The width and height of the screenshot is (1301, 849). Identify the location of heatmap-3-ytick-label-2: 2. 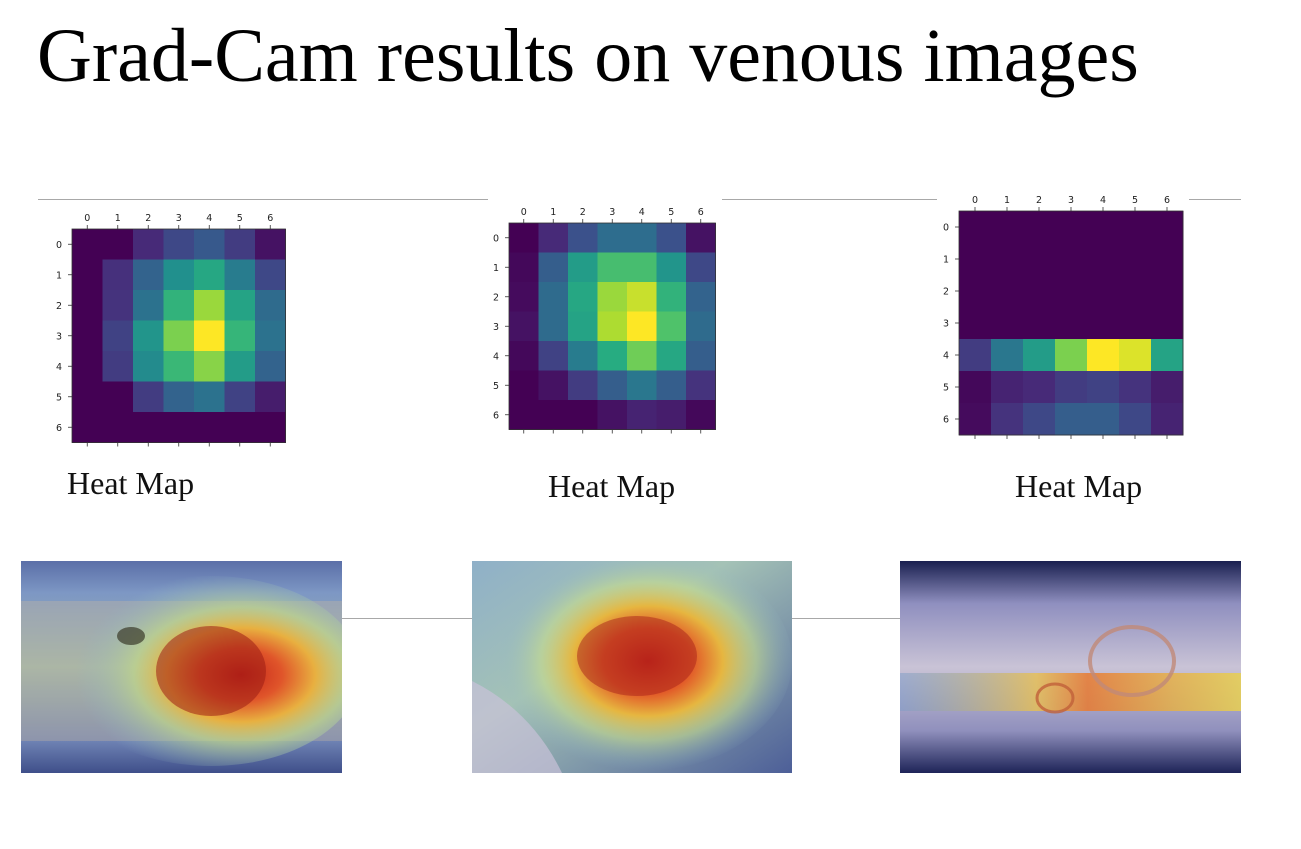
(946, 292).